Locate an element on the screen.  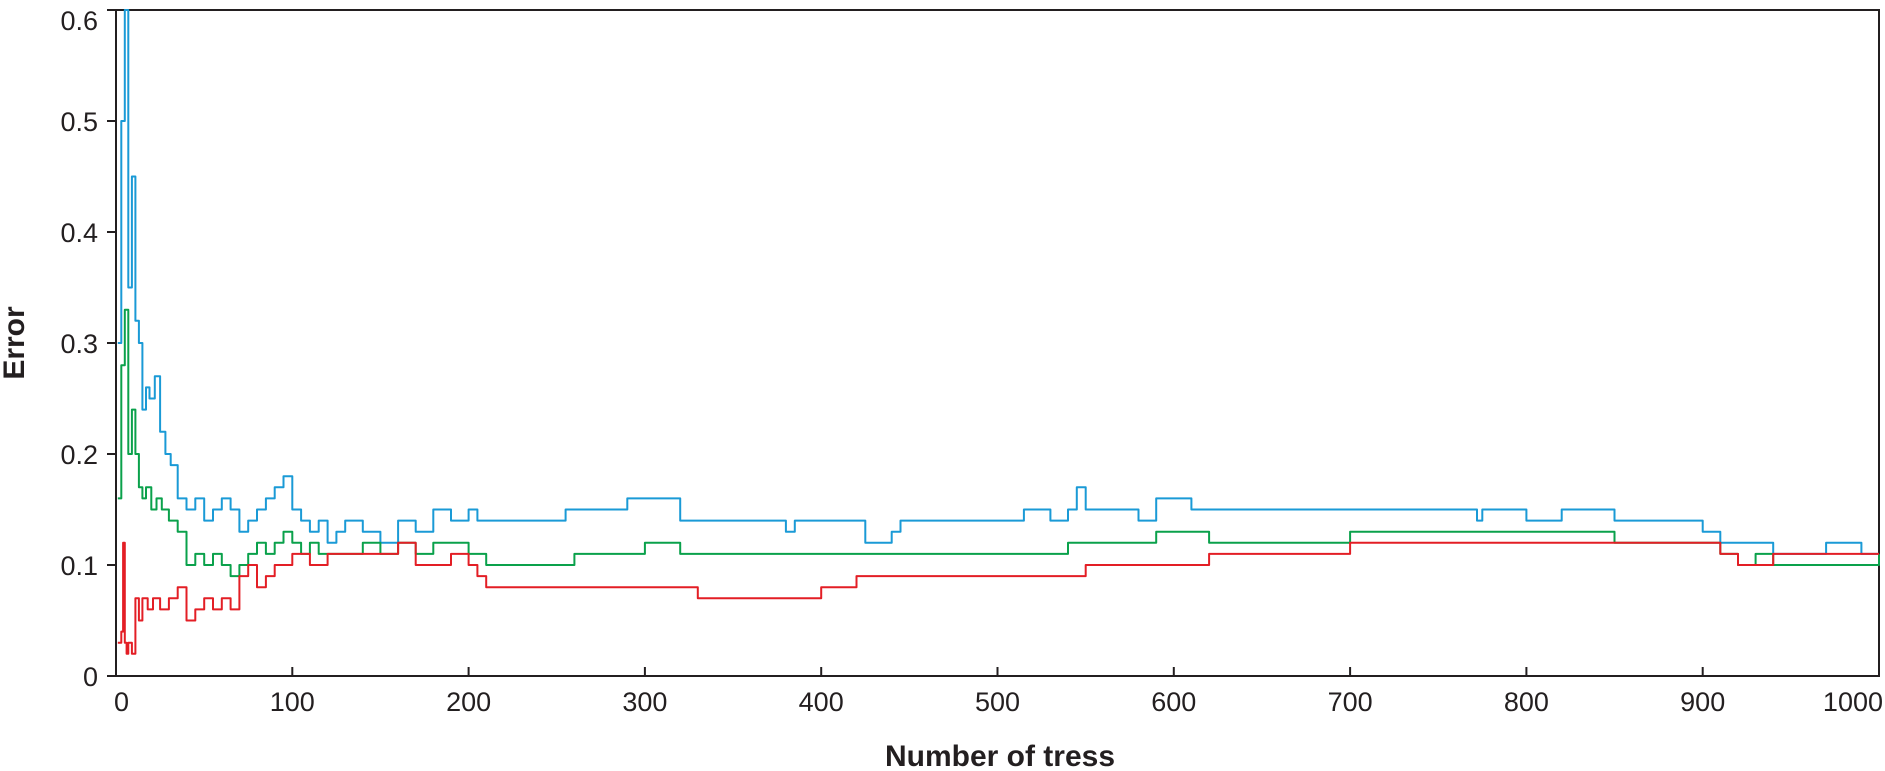
y-tick-label: 0 is located at coordinates (90, 677).